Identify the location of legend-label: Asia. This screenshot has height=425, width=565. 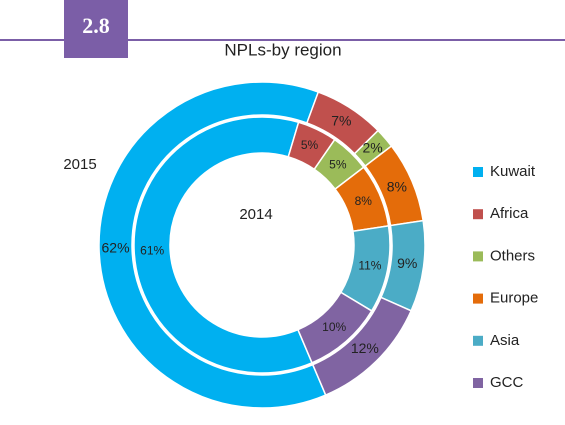
(505, 340).